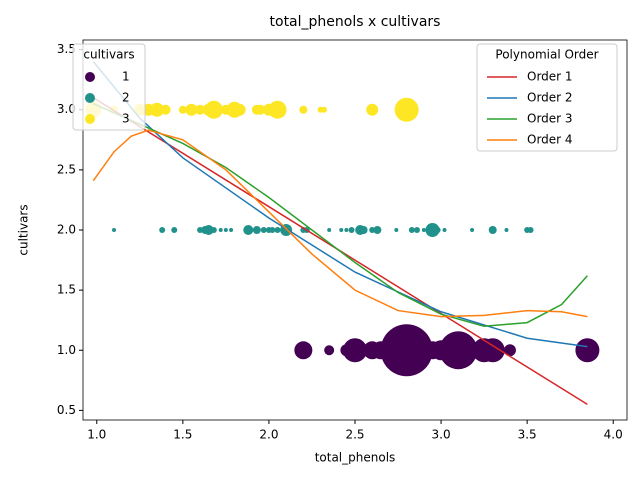  Describe the element at coordinates (66, 350) in the screenshot. I see `y-tick-label: 1.0` at that location.